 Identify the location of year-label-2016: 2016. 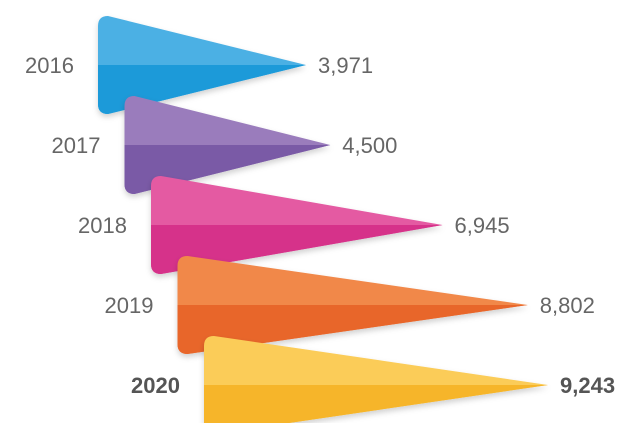
(49, 65).